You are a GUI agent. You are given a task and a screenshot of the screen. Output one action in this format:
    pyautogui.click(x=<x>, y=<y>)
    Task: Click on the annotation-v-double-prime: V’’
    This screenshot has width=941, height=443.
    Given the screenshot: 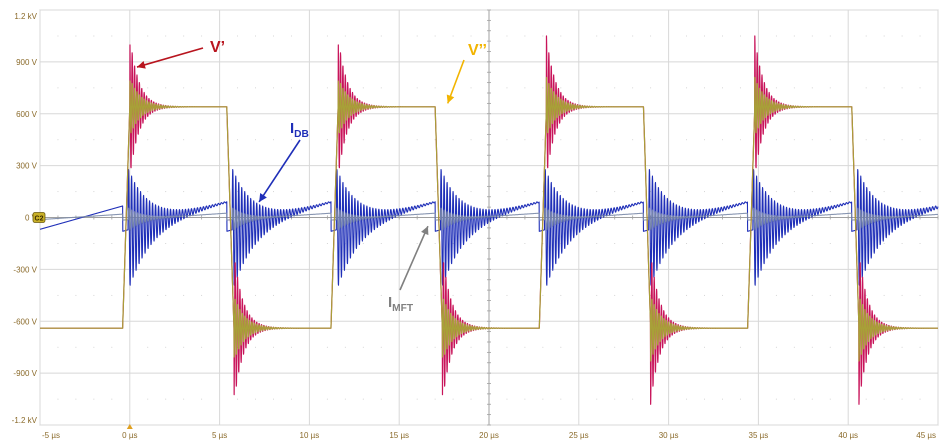 What is the action you would take?
    pyautogui.click(x=466, y=73)
    